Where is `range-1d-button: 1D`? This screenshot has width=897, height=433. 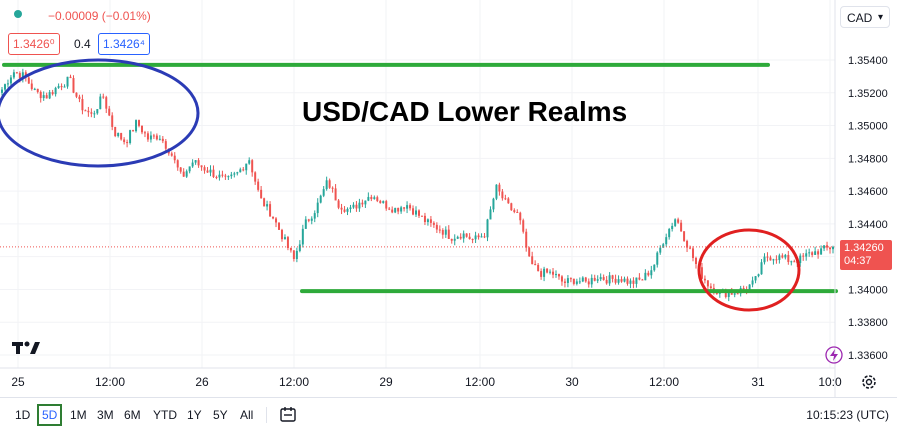 range-1d-button: 1D is located at coordinates (23, 415).